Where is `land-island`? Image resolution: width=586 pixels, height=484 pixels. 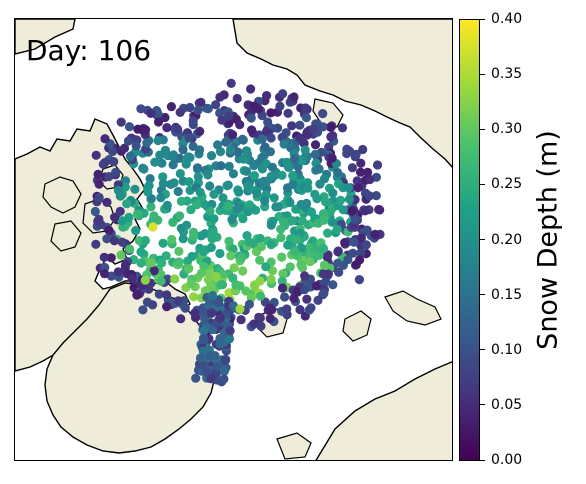 land-island is located at coordinates (328, 113).